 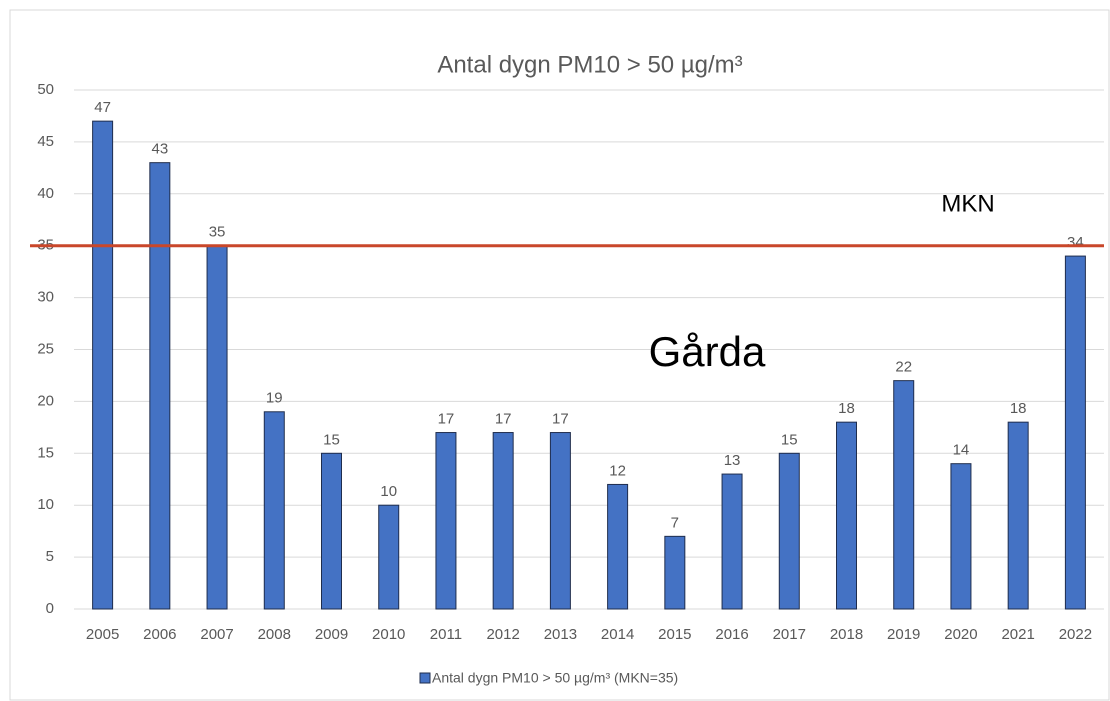 I want to click on y-tick-label: 50, so click(x=45, y=89).